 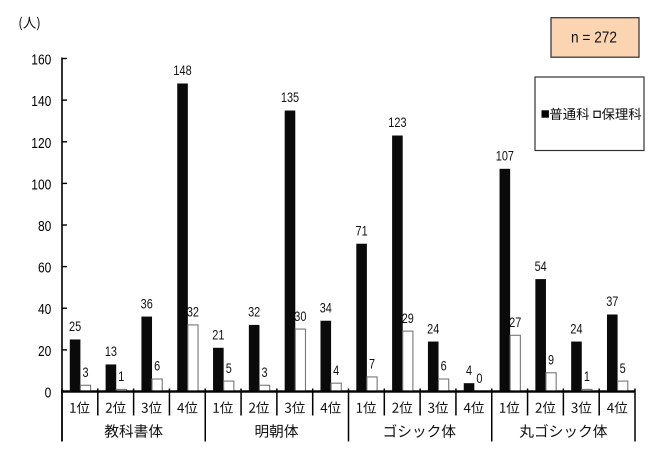 What do you see at coordinates (45, 351) in the screenshot?
I see `svg-text: 20` at bounding box center [45, 351].